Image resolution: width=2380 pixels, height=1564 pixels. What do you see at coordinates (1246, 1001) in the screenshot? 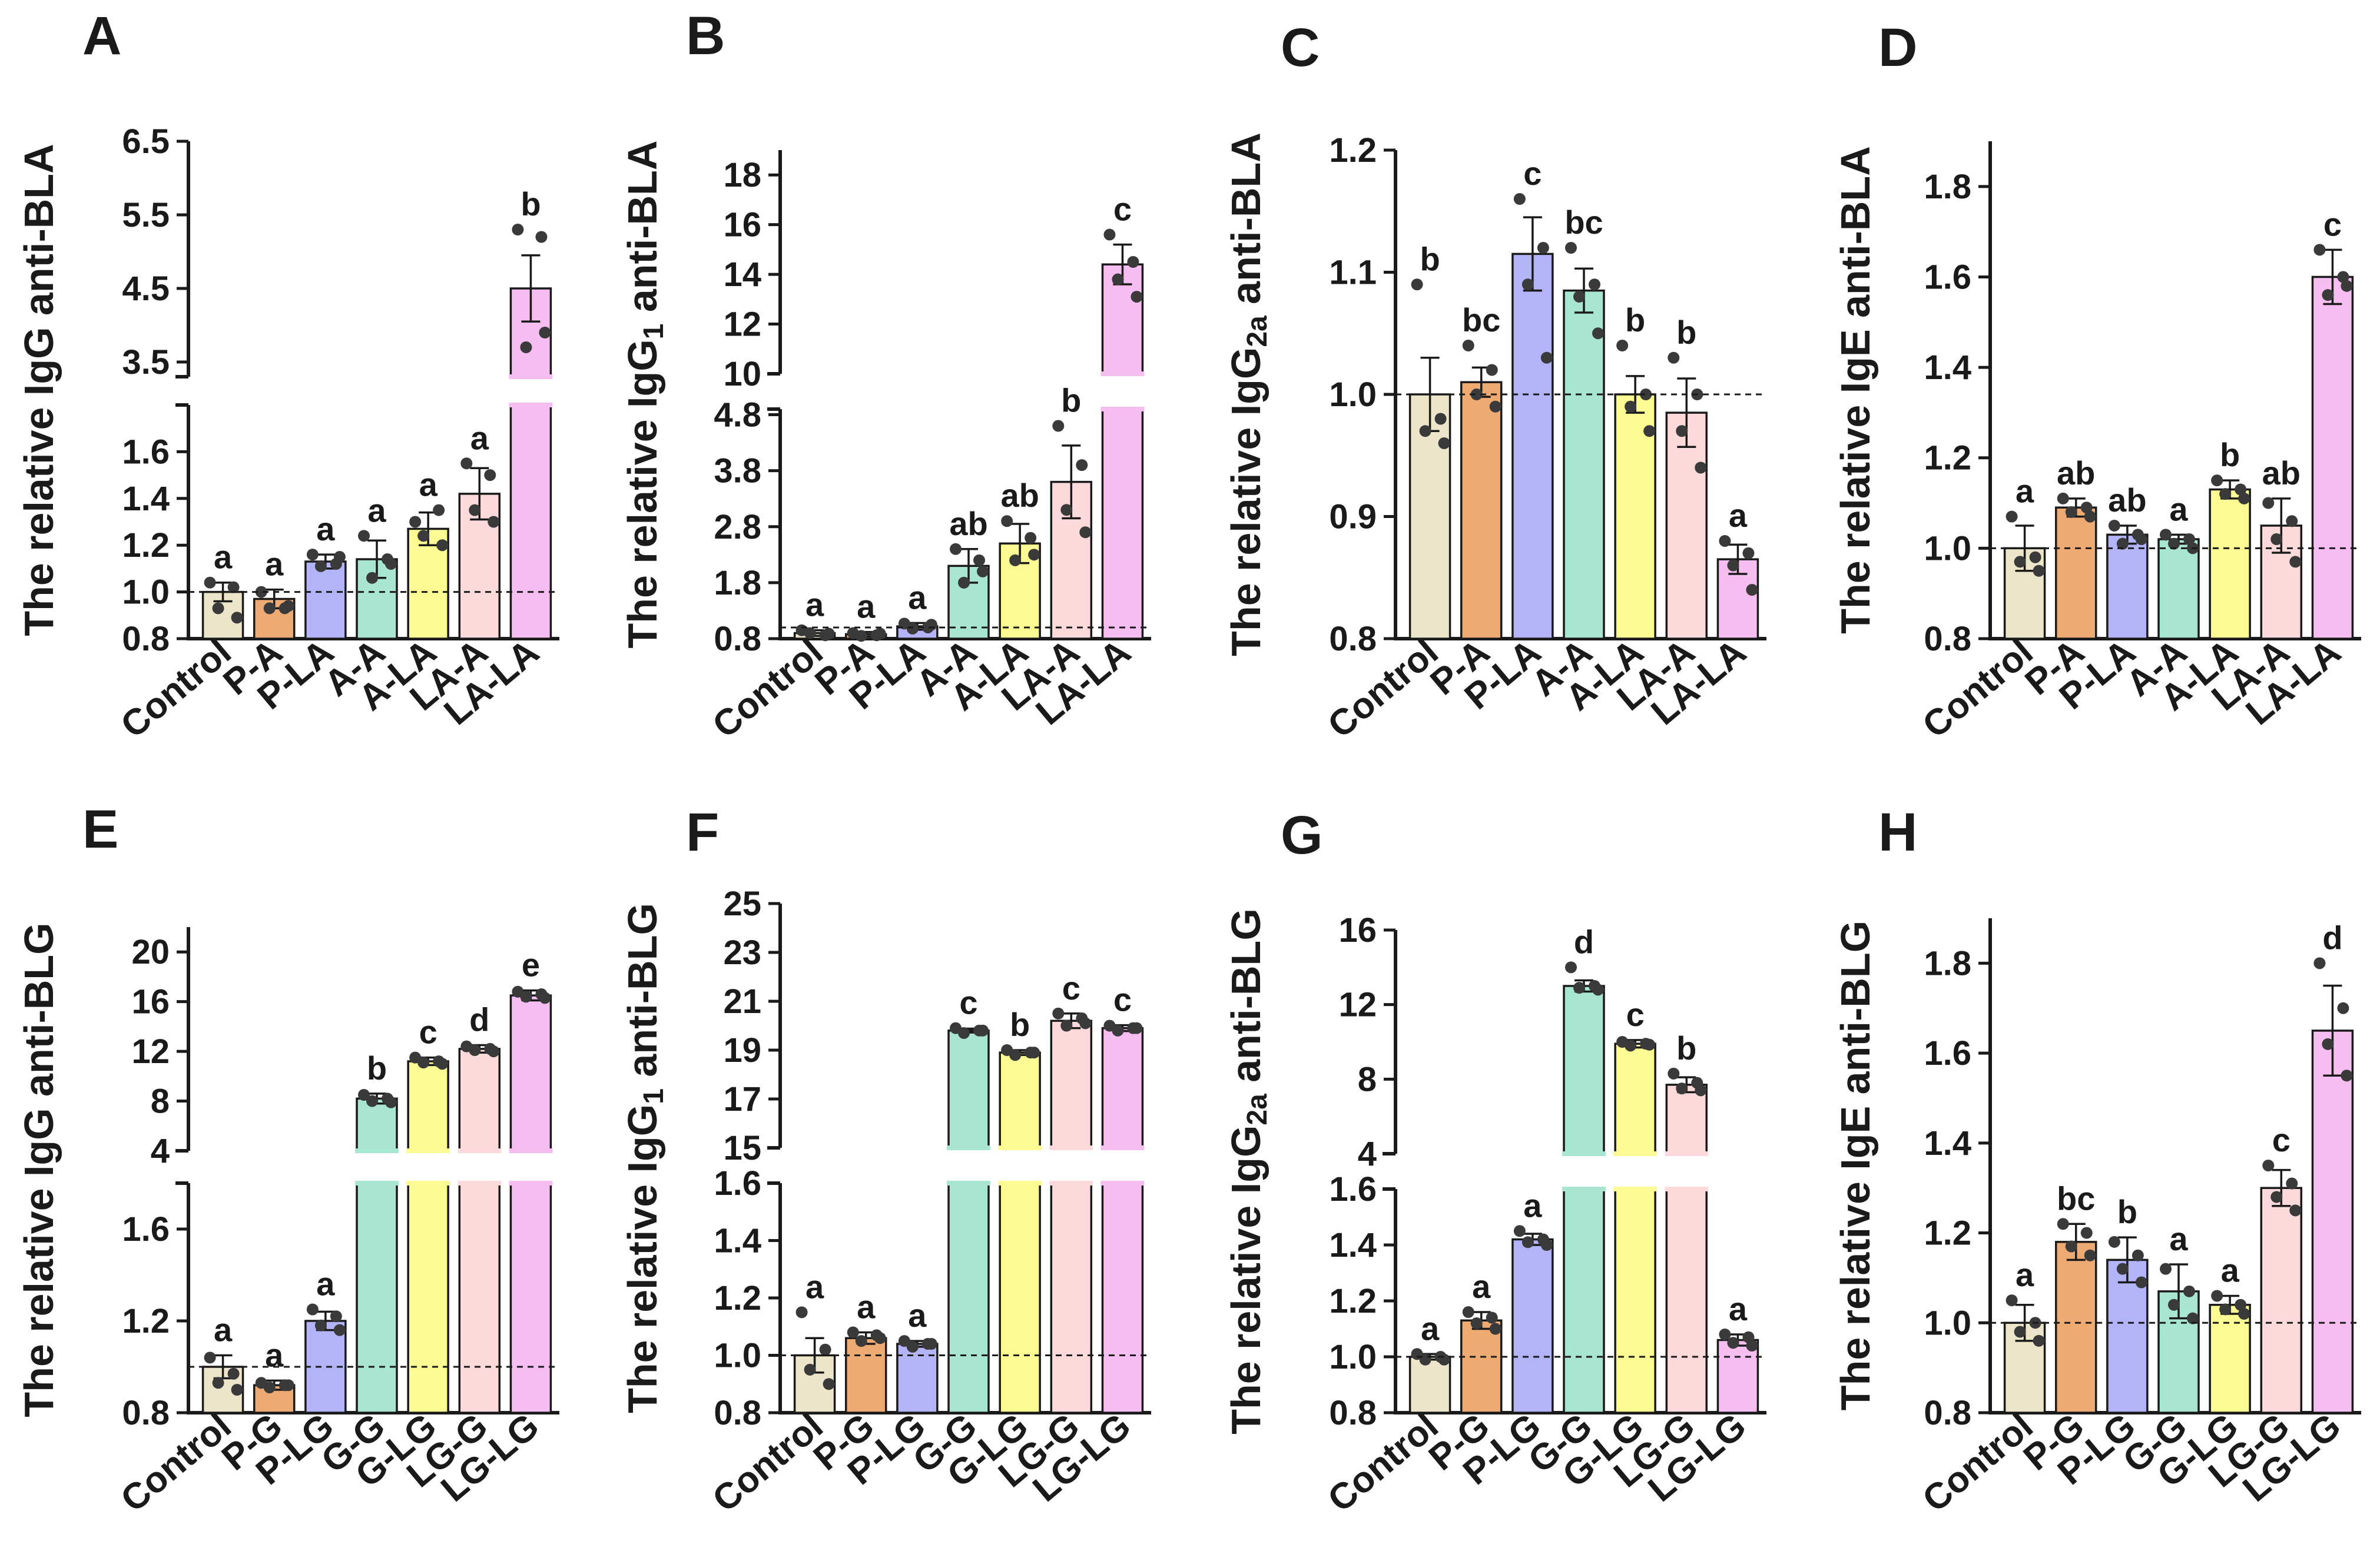
I see `y-axis-label-tail: anti-BLG` at bounding box center [1246, 1001].